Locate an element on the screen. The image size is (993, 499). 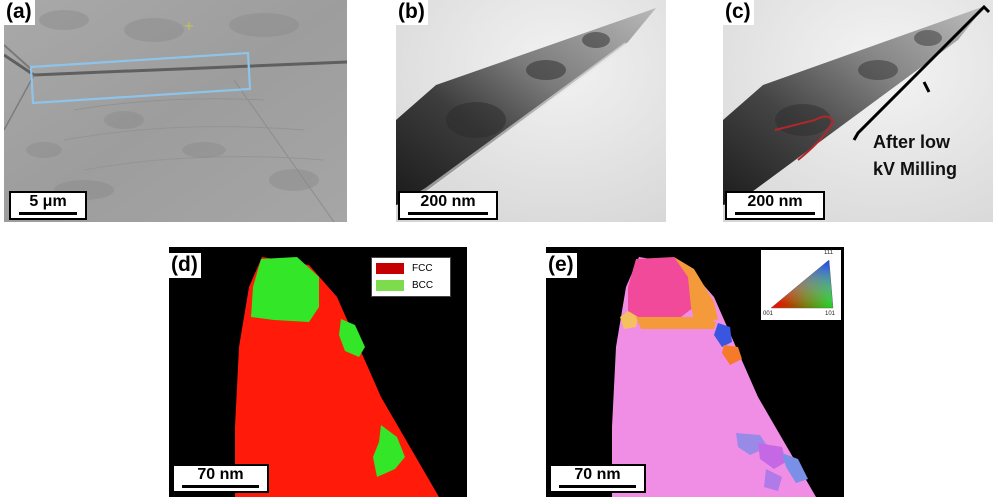
legend-swatch-bcc is located at coordinates (390, 285).